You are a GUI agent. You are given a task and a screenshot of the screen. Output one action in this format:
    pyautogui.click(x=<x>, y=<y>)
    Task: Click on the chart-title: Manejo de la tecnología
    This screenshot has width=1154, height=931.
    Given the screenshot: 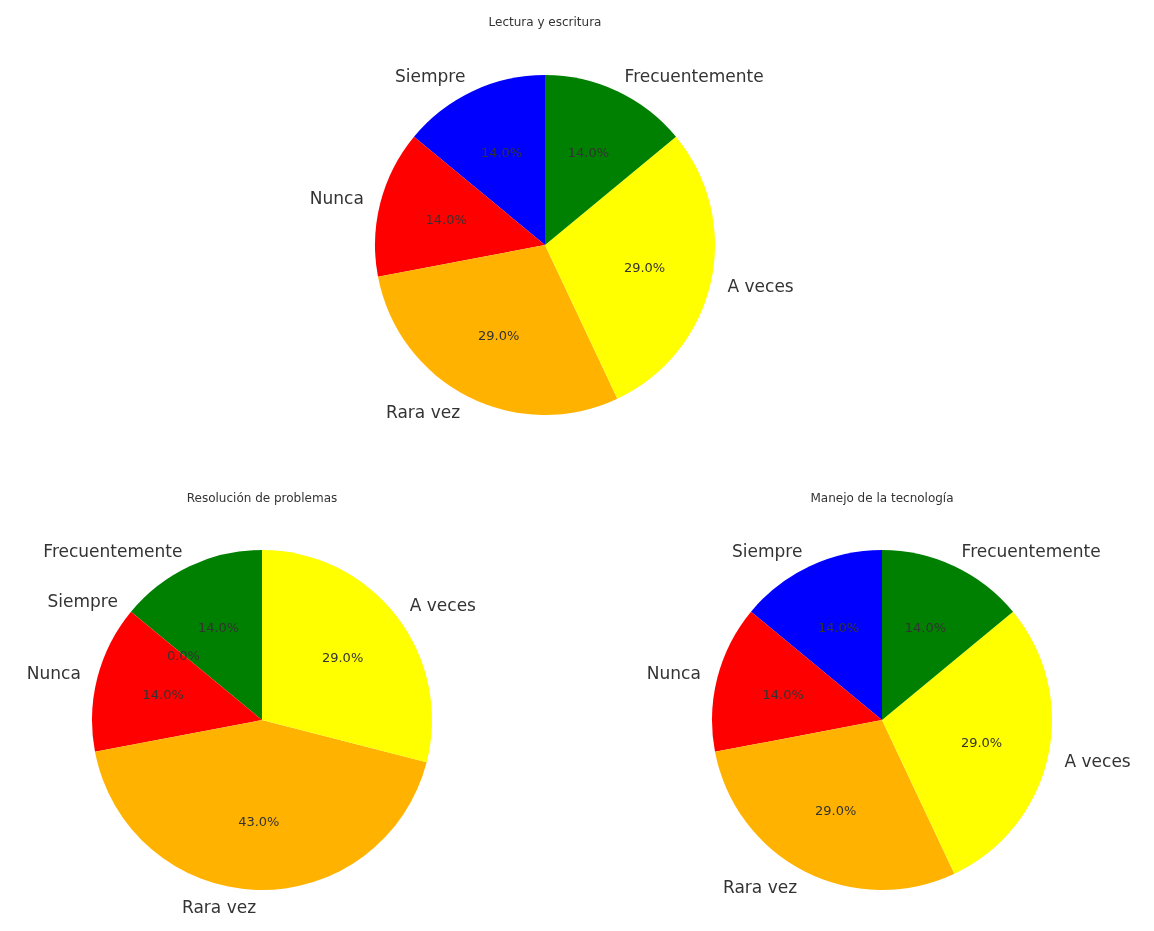 What is the action you would take?
    pyautogui.click(x=882, y=498)
    